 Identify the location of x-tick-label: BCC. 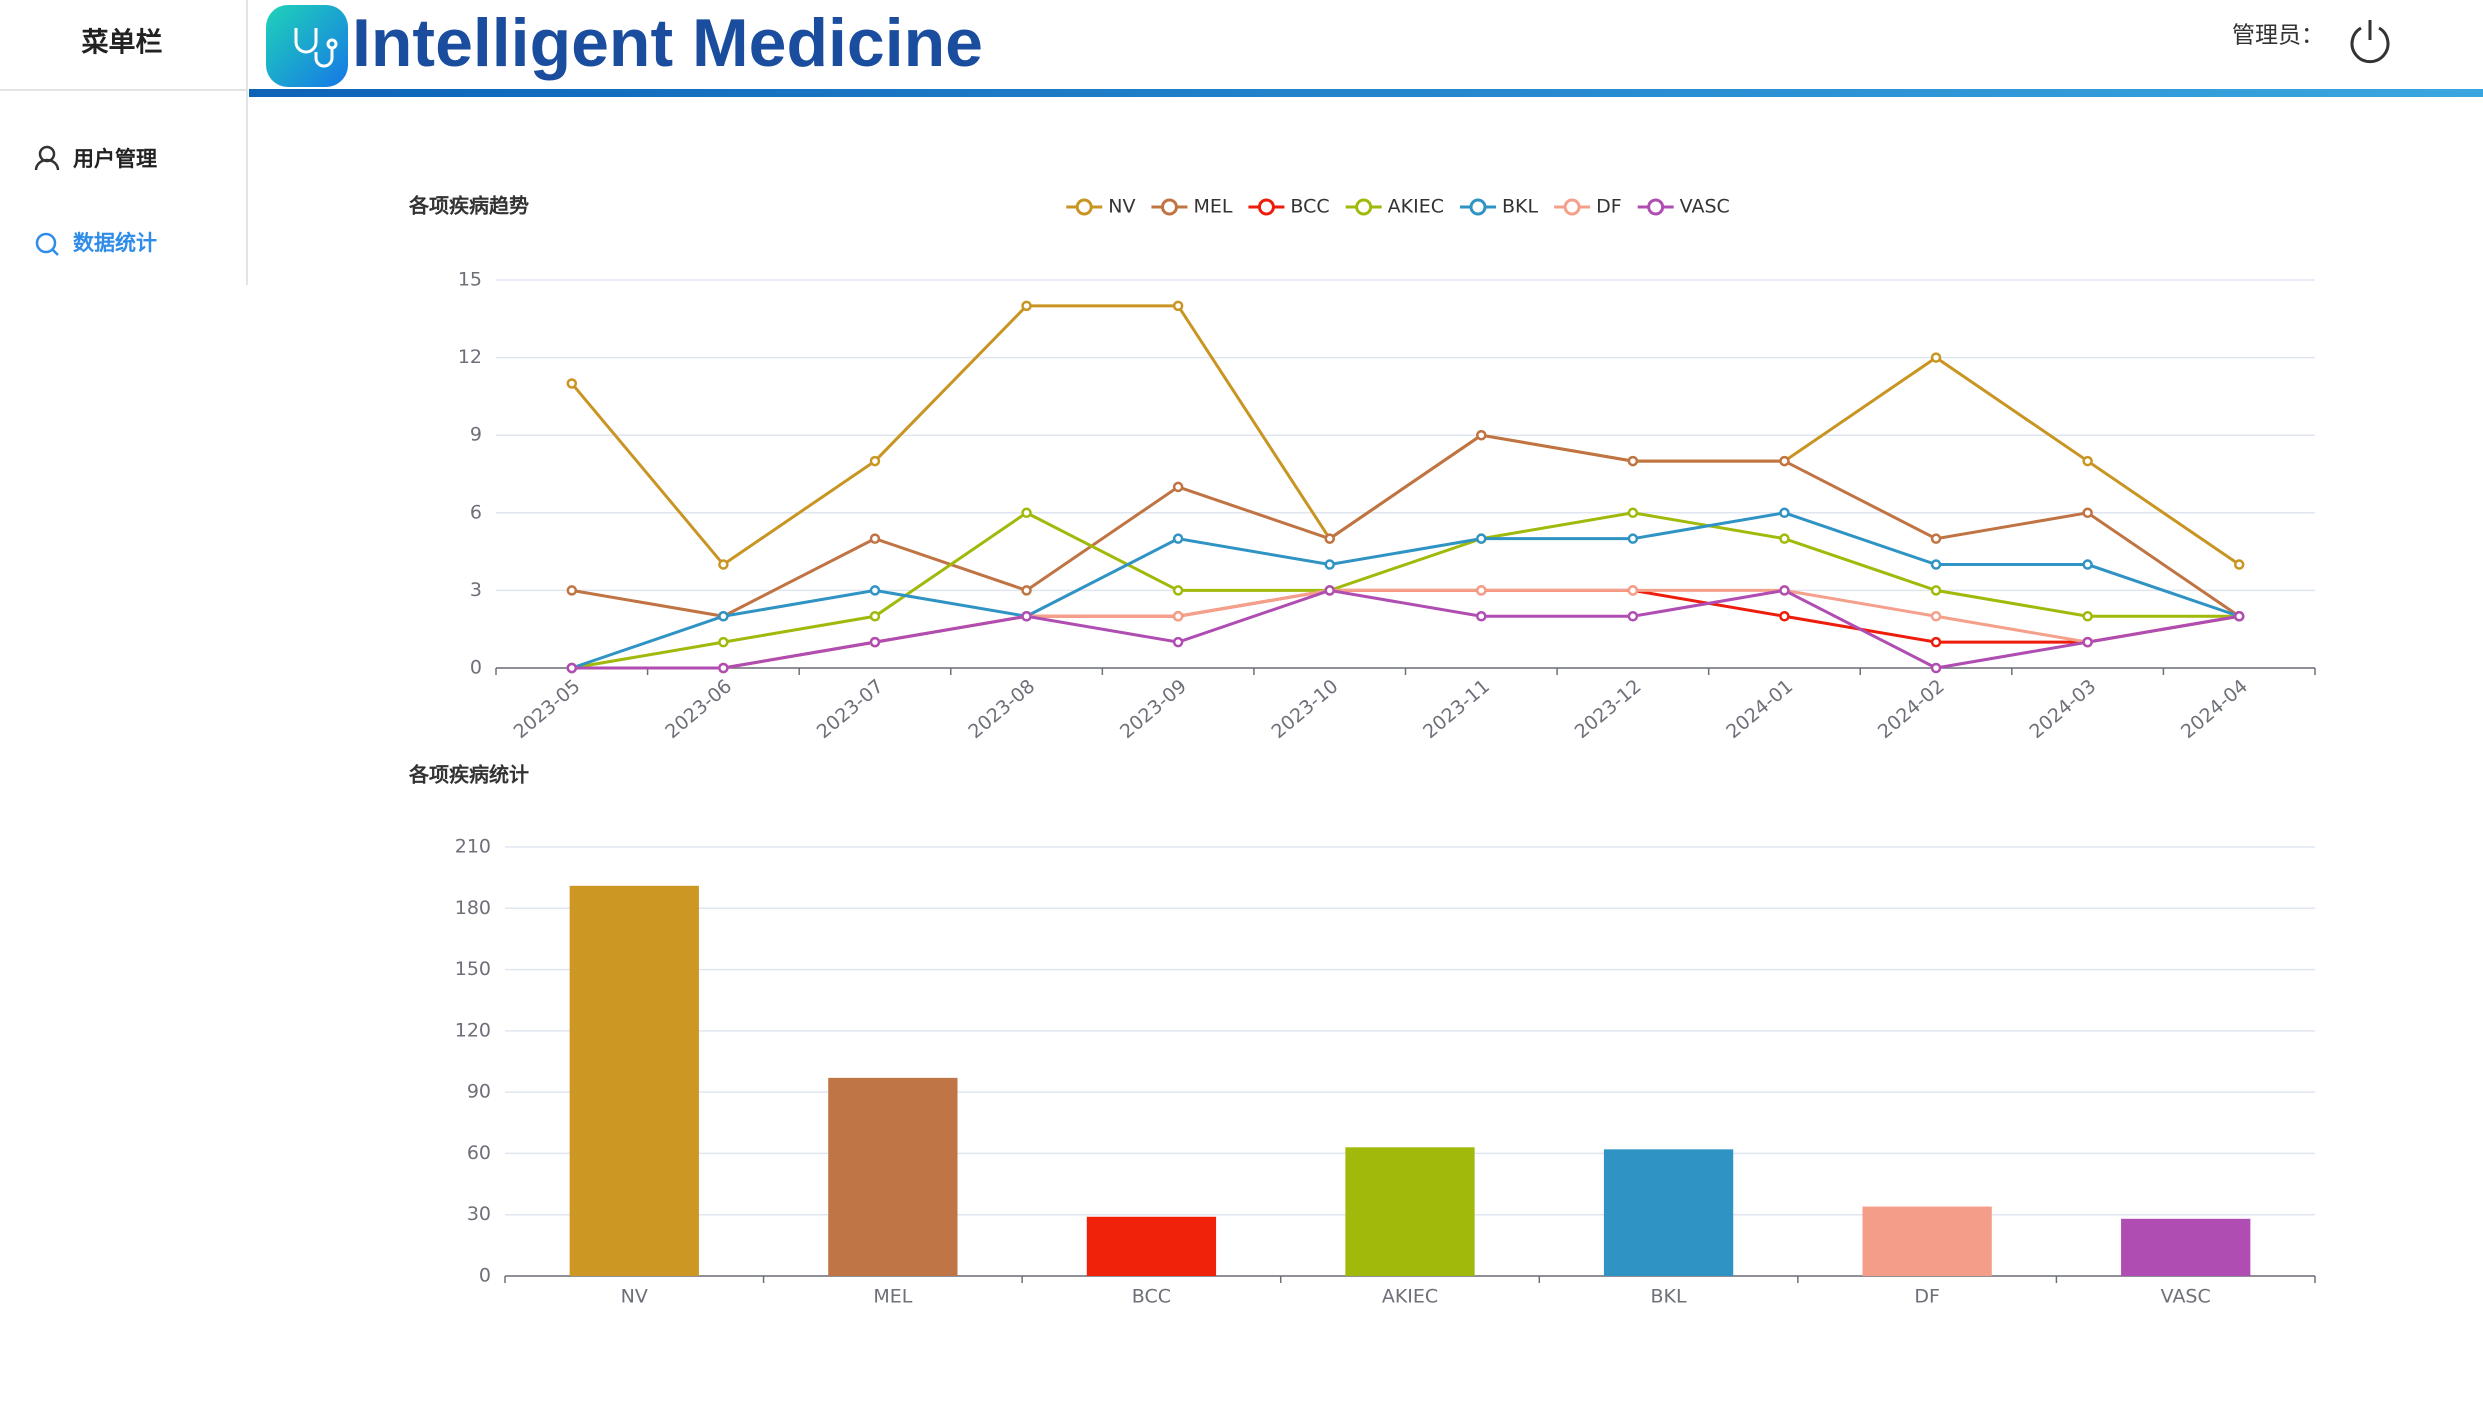
(1151, 1297).